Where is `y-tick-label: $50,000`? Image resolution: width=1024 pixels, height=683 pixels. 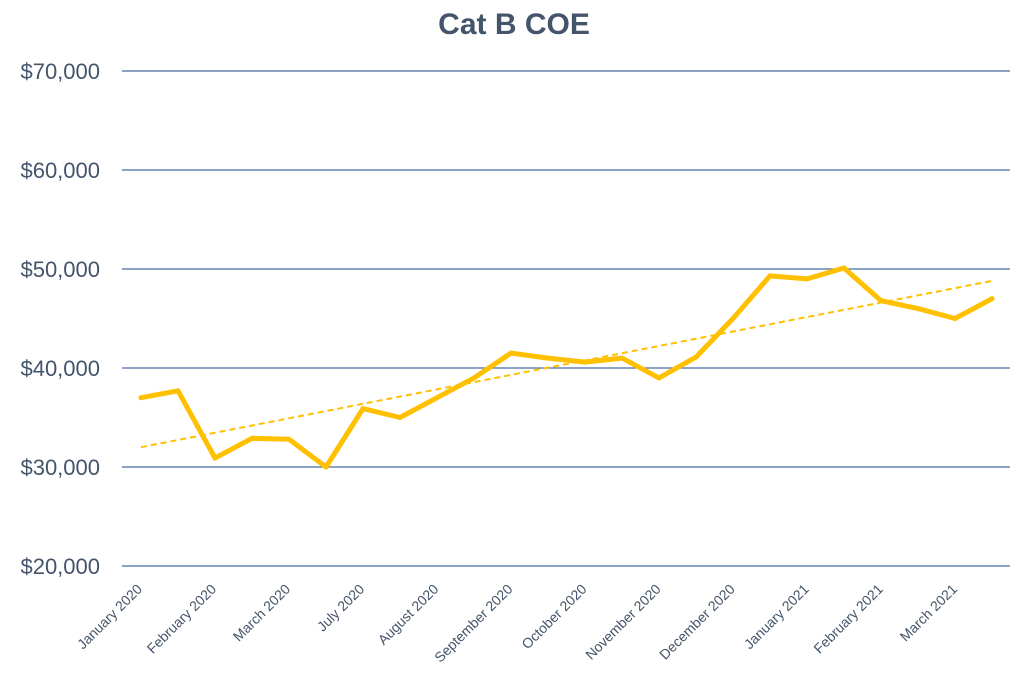
y-tick-label: $50,000 is located at coordinates (60, 269).